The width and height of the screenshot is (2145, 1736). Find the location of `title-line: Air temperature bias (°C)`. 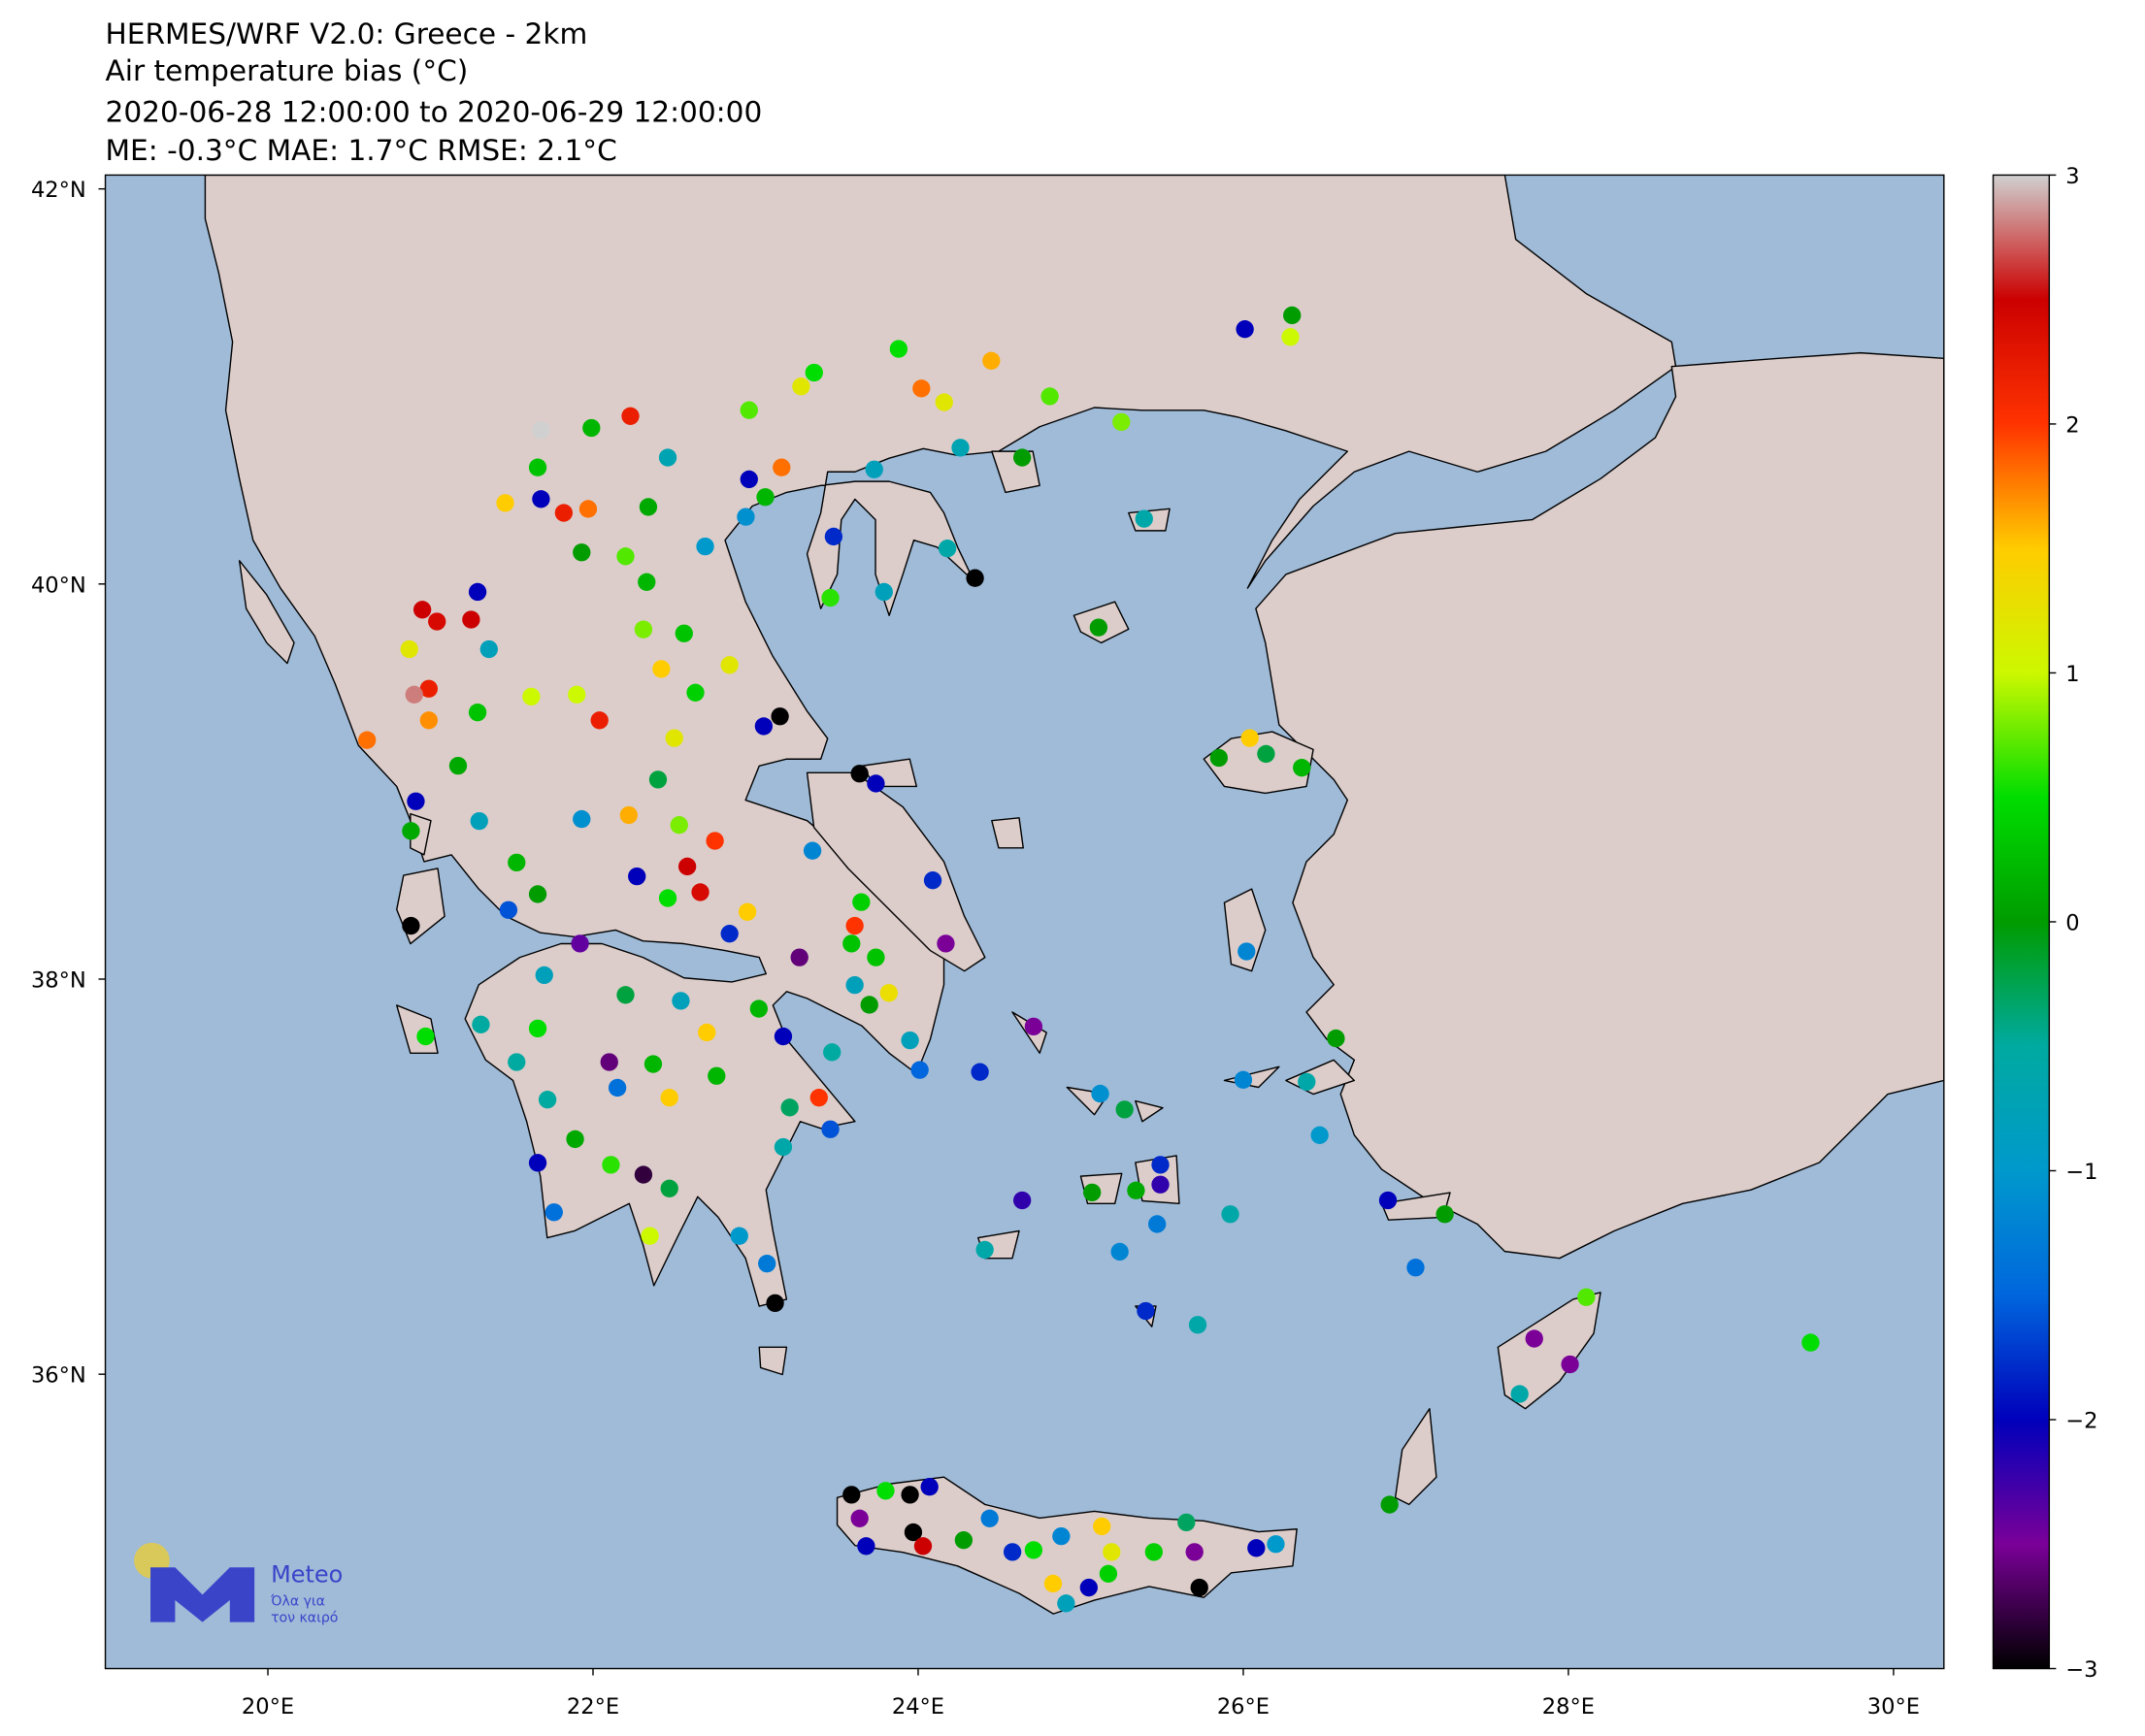

title-line: Air temperature bias (°C) is located at coordinates (287, 70).